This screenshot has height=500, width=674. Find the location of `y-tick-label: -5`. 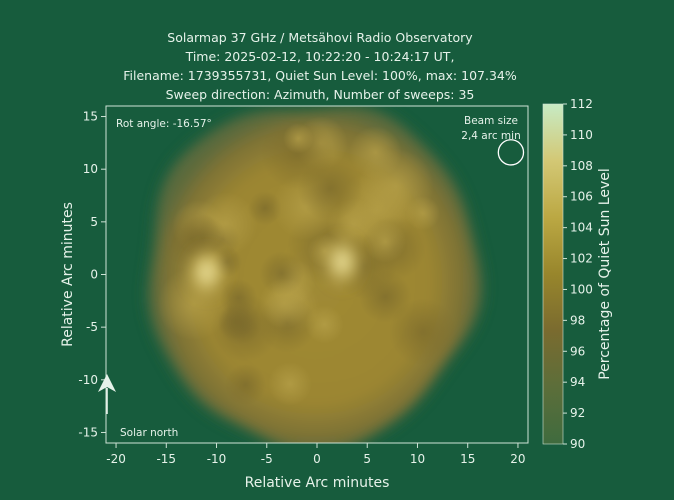

y-tick-label: -5 is located at coordinates (92, 327).